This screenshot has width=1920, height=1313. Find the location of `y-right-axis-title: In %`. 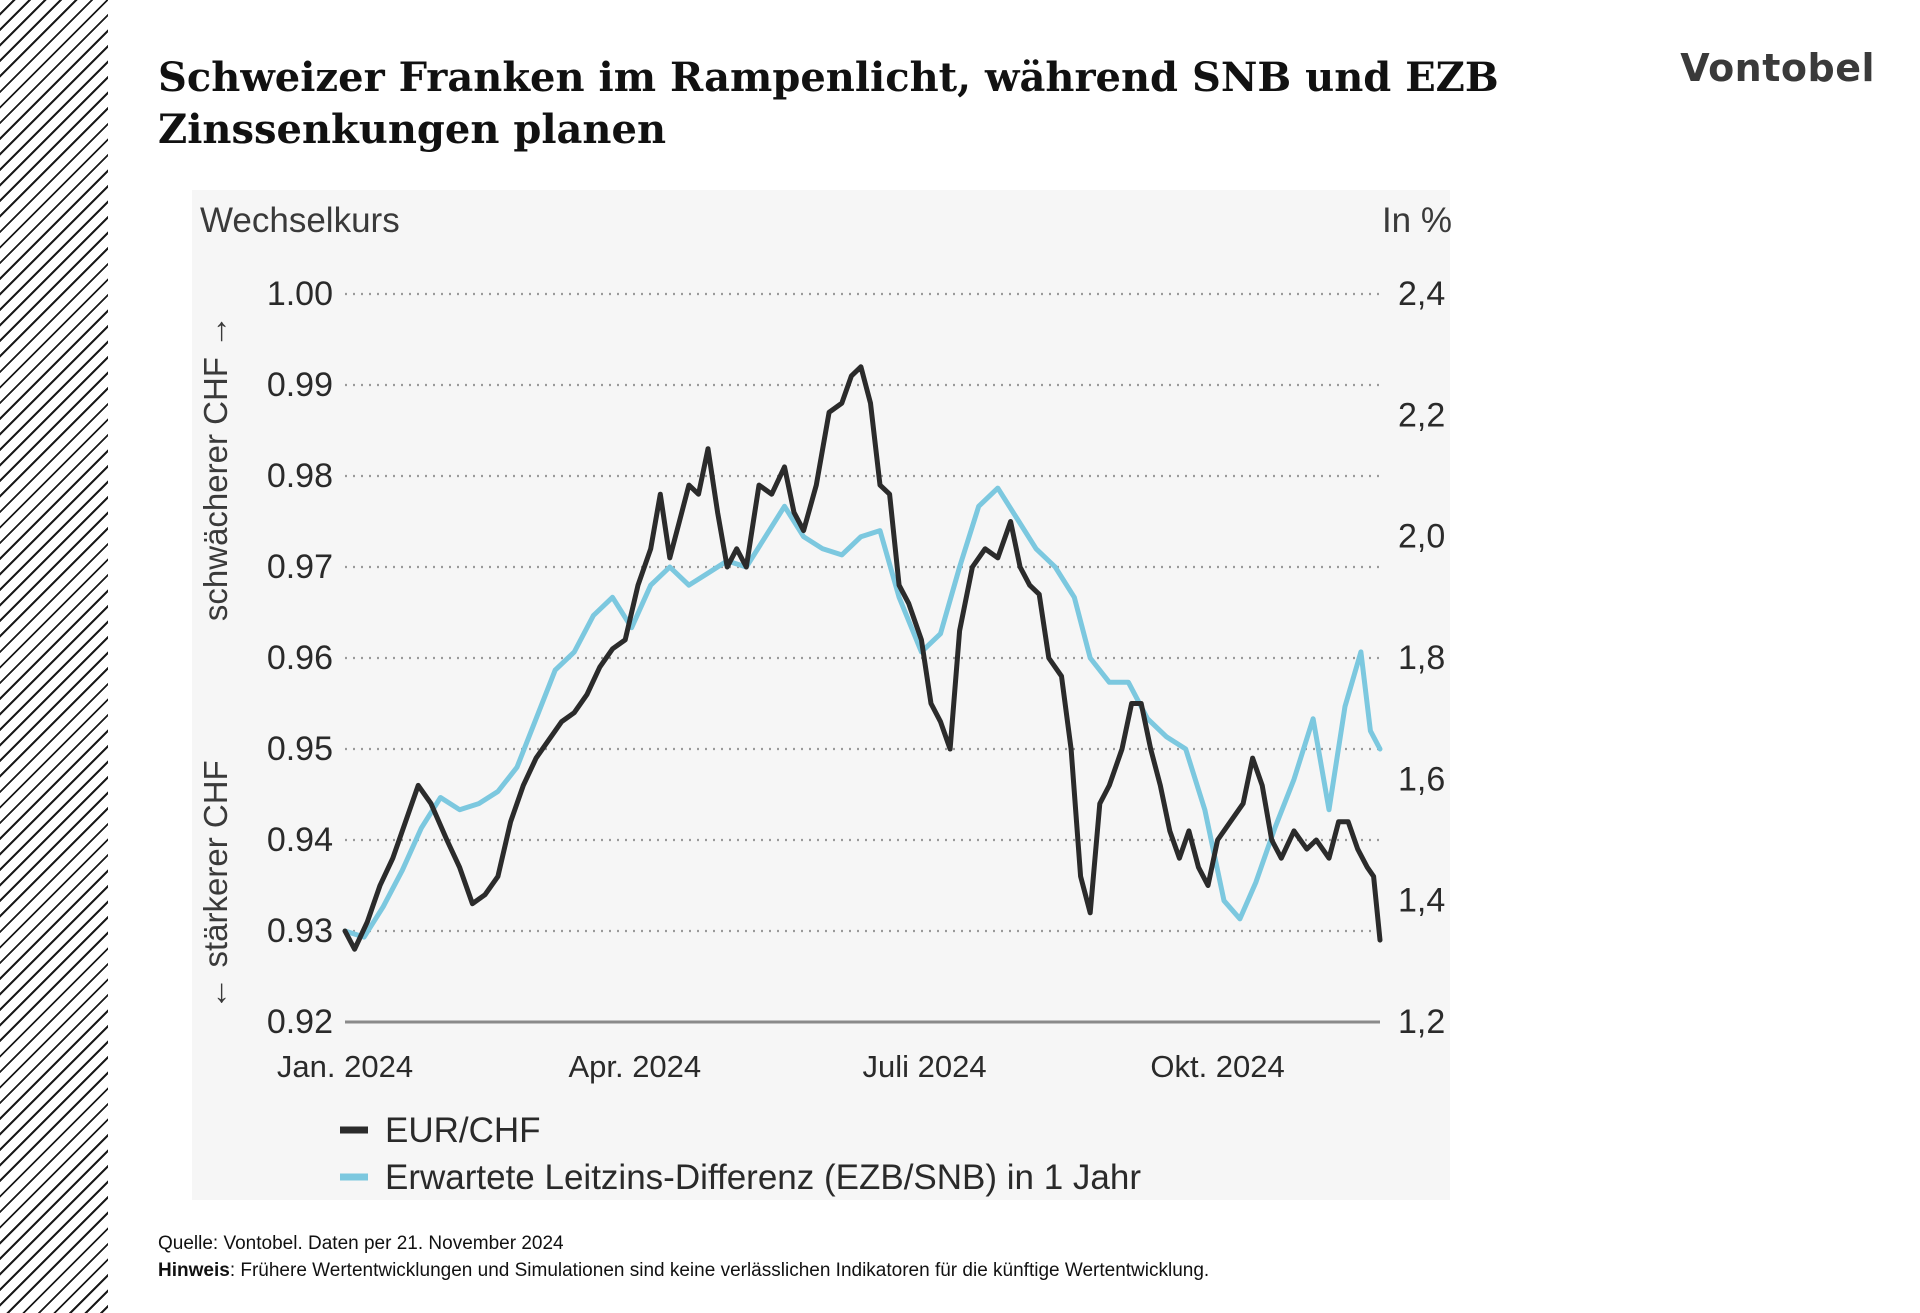

y-right-axis-title: In % is located at coordinates (1417, 220).